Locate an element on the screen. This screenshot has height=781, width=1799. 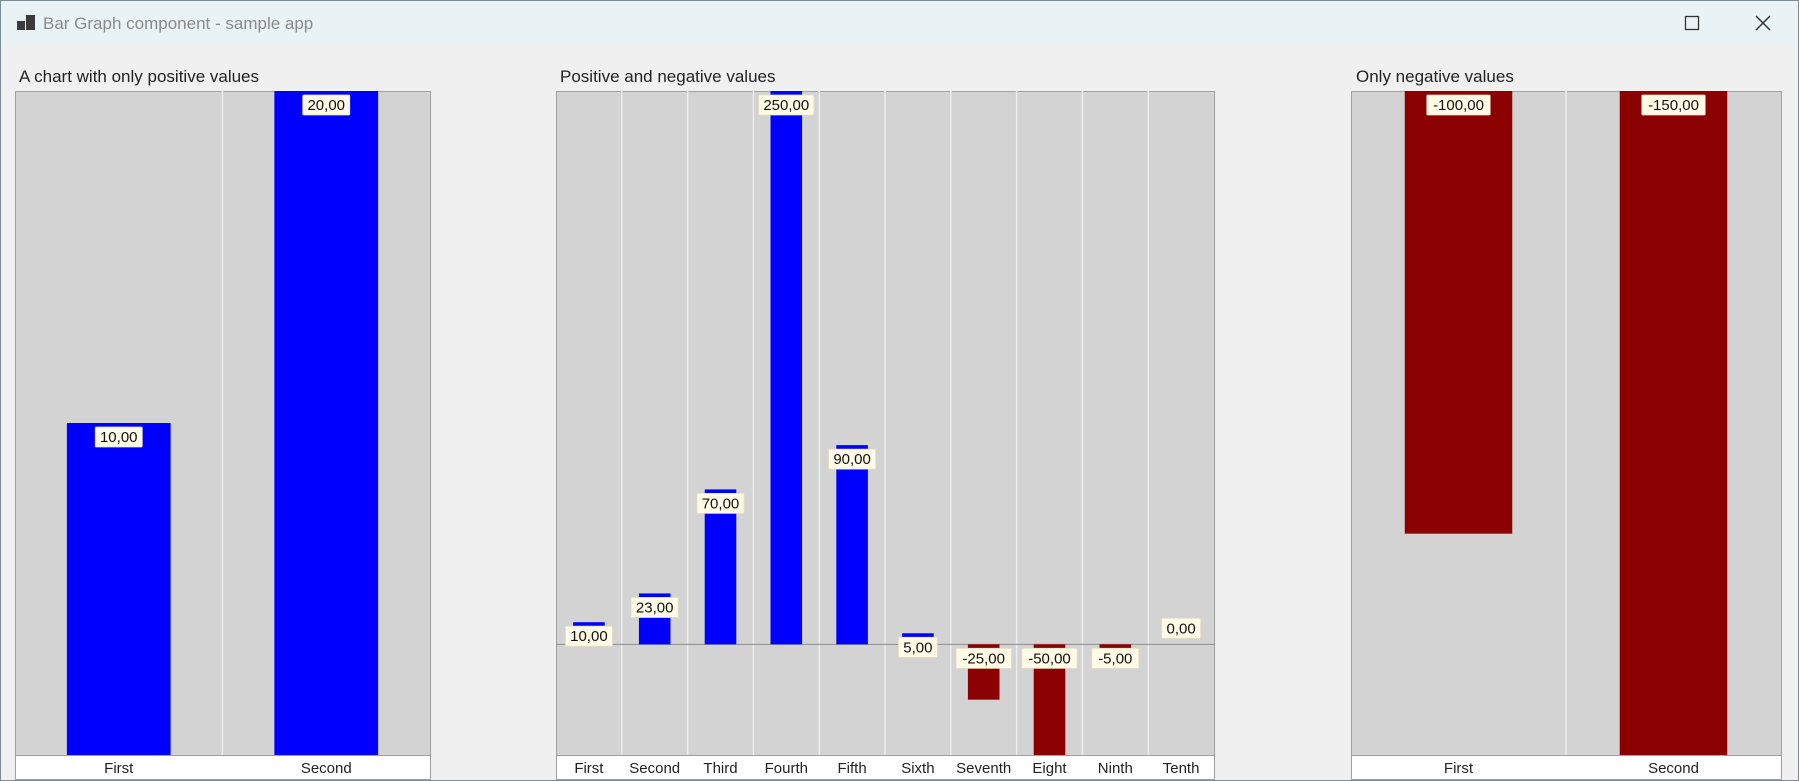
value-label: -150,00 is located at coordinates (1673, 105).